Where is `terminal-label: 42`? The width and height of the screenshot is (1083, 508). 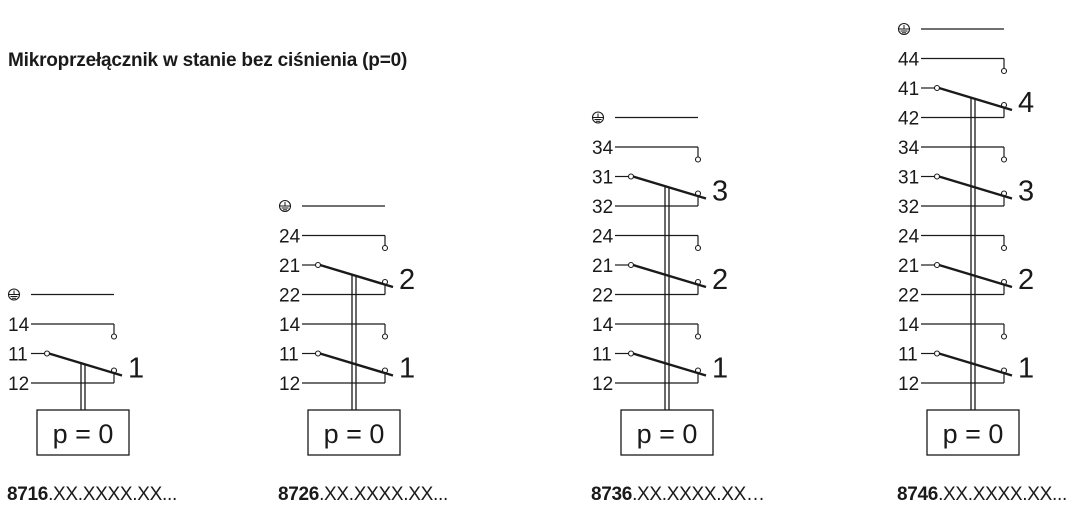 terminal-label: 42 is located at coordinates (908, 119).